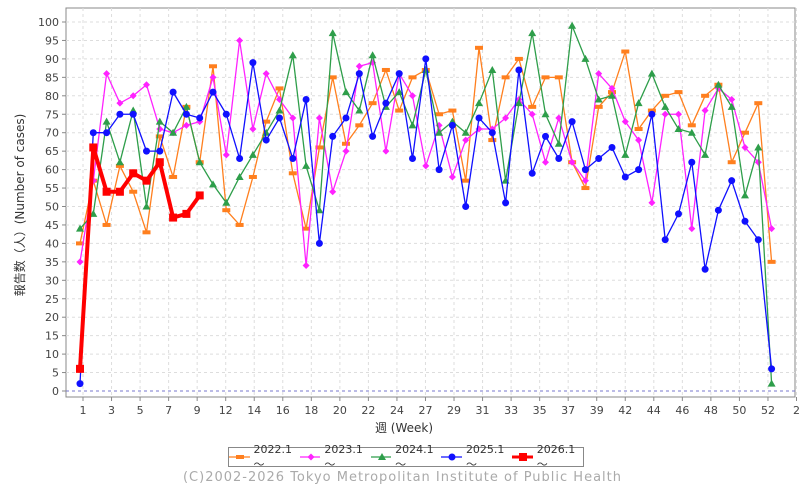  What do you see at coordinates (52, 133) in the screenshot?
I see `y-tick-label: 70` at bounding box center [52, 133].